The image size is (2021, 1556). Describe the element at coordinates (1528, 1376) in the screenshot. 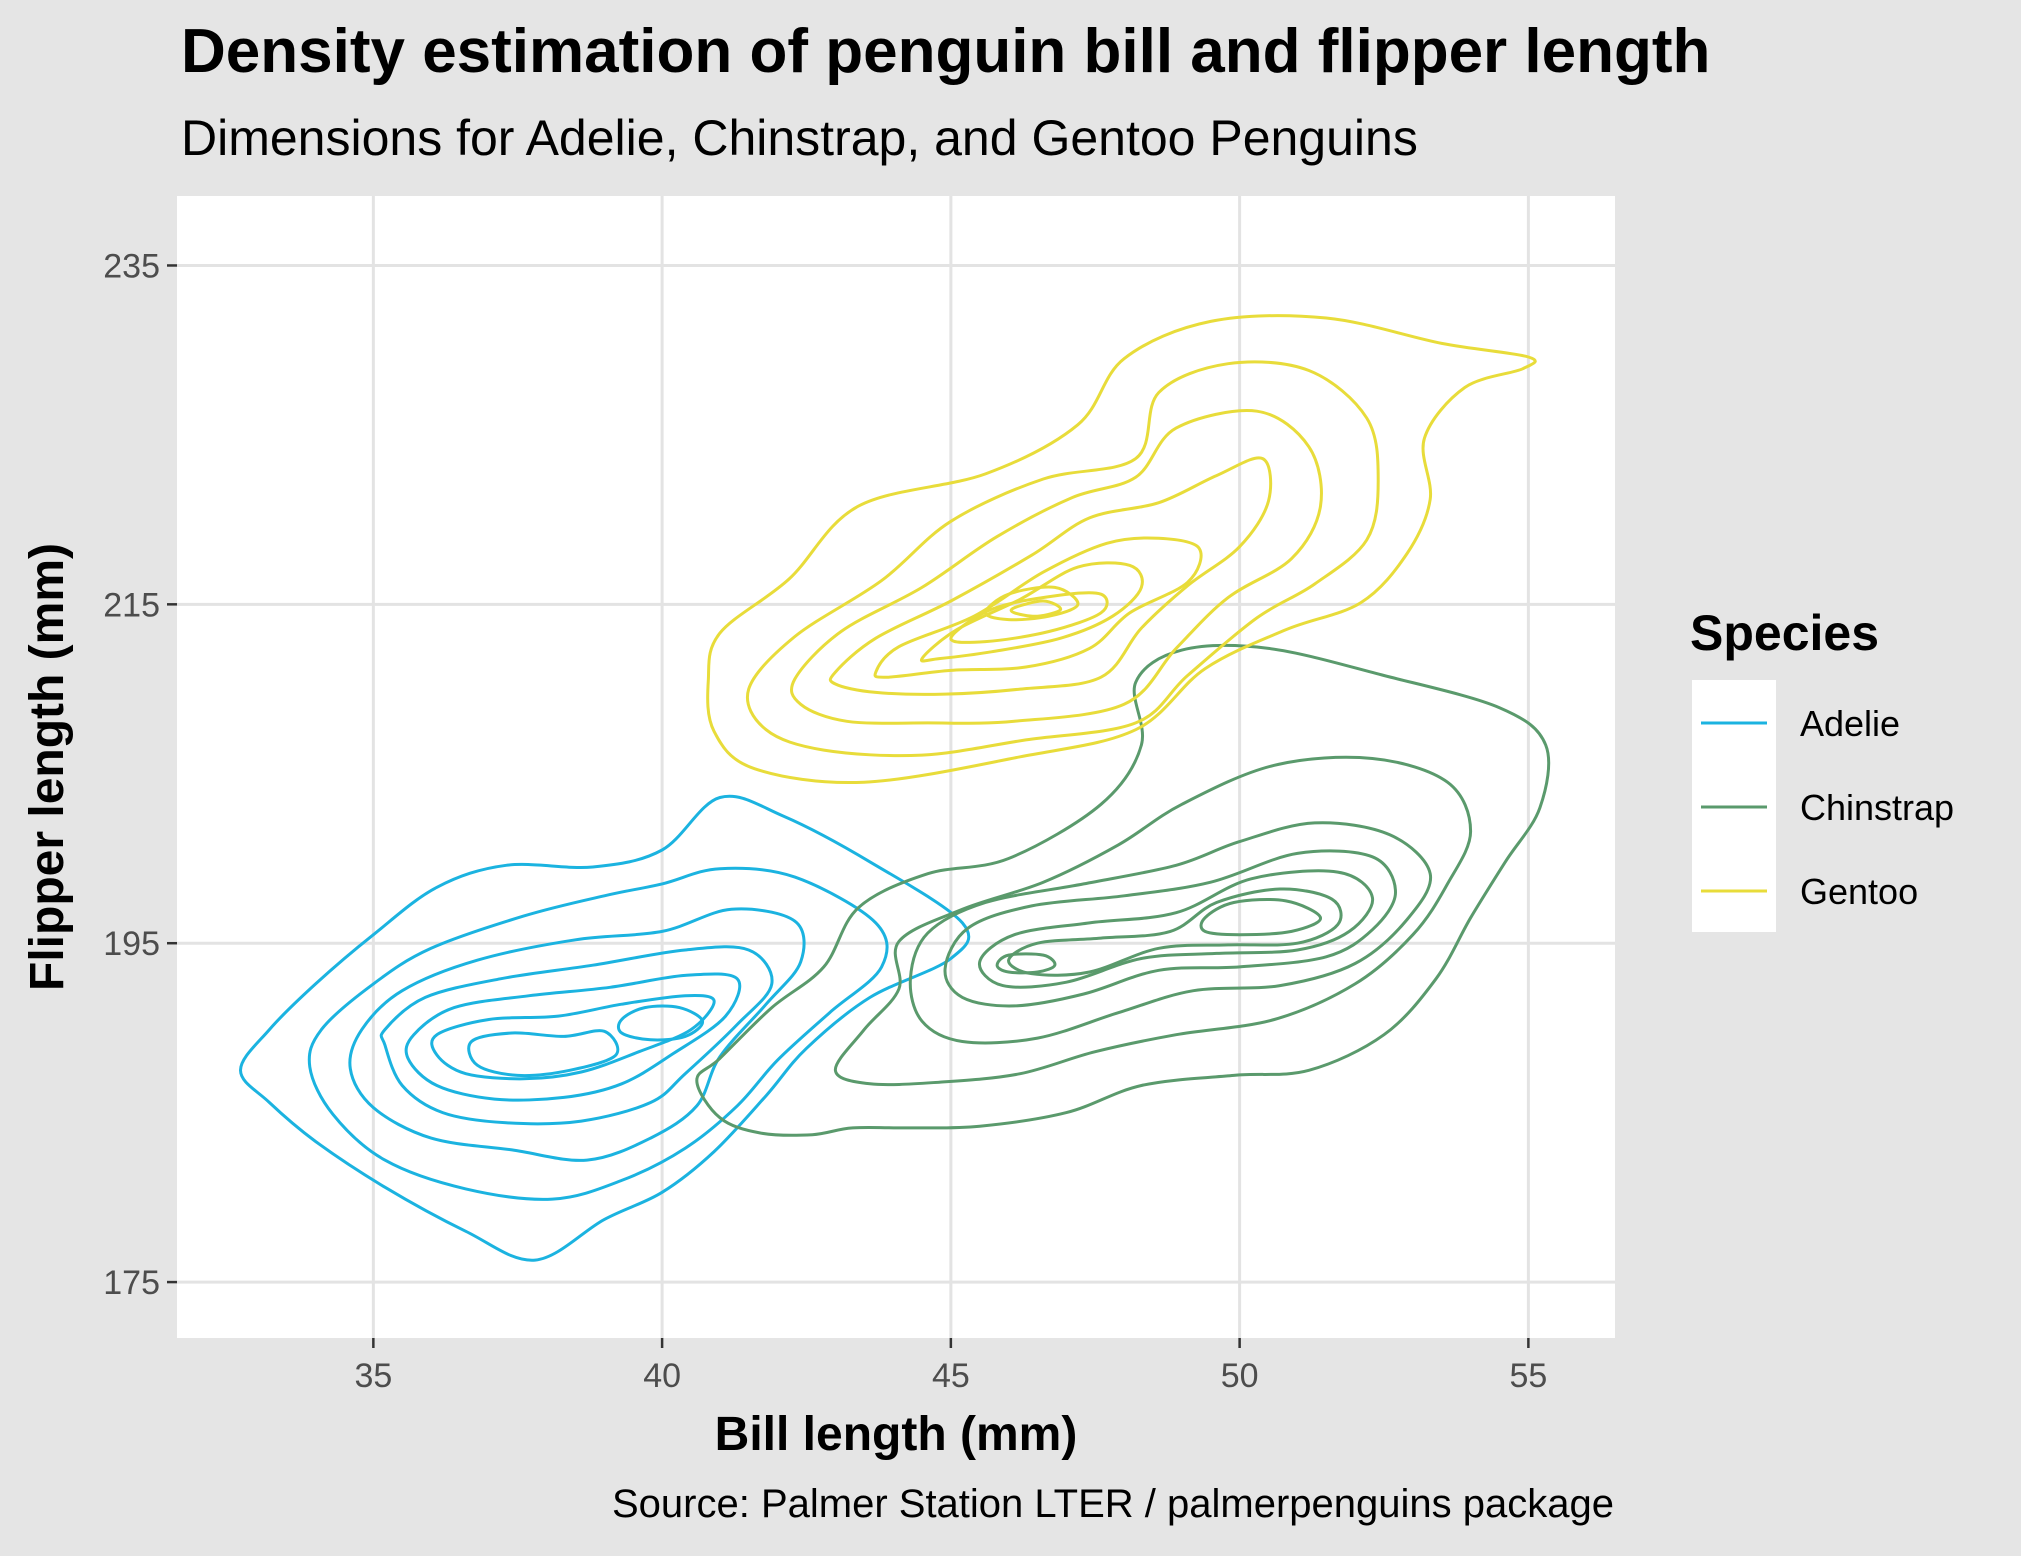

I see `x-tick-label: 55` at that location.